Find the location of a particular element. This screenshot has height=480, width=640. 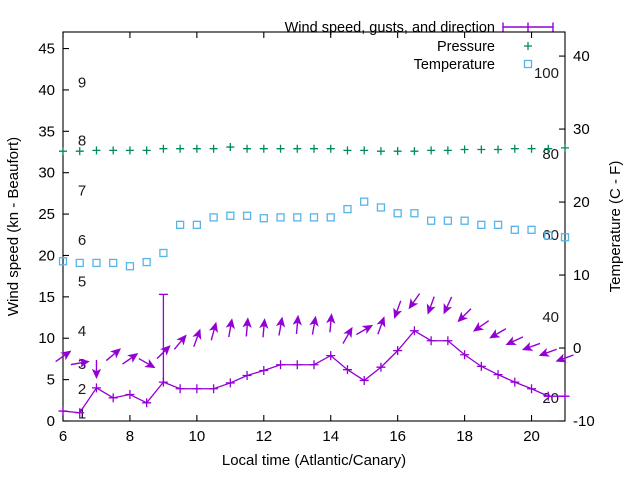

y2-tick-label: 30 is located at coordinates (581, 129).